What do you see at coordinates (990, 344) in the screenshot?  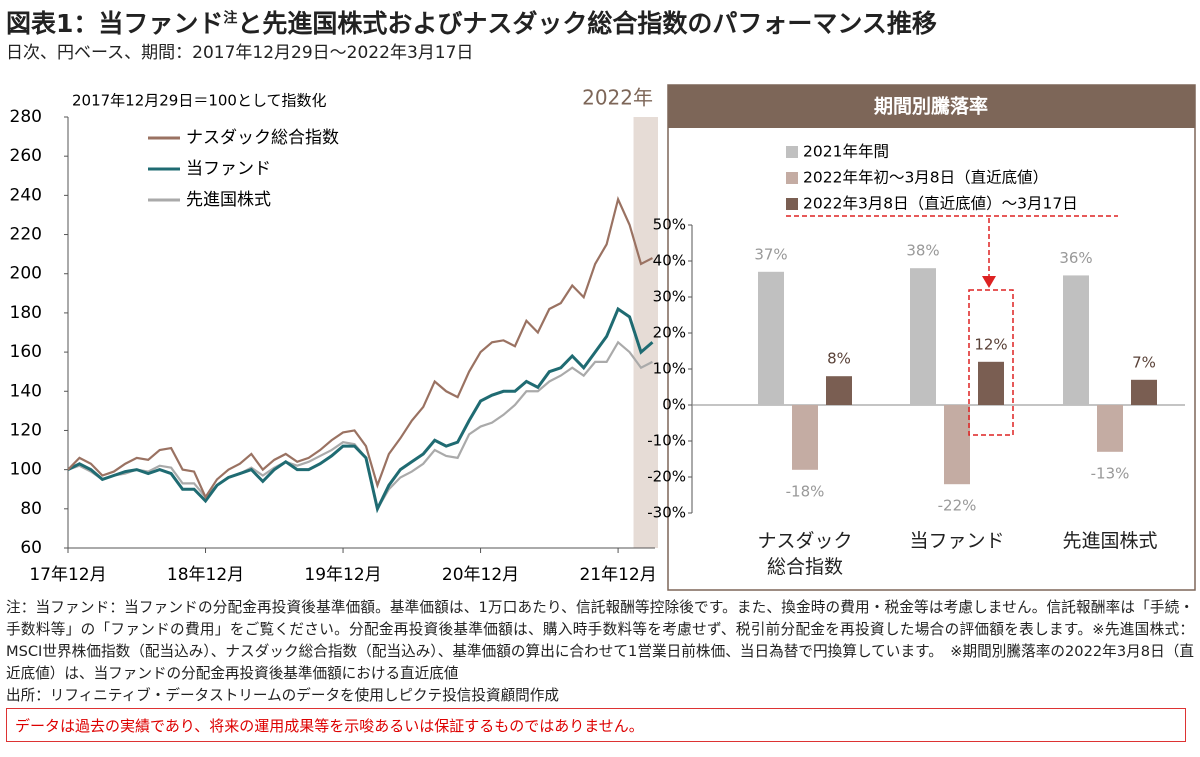 I see `value-label: 12%` at bounding box center [990, 344].